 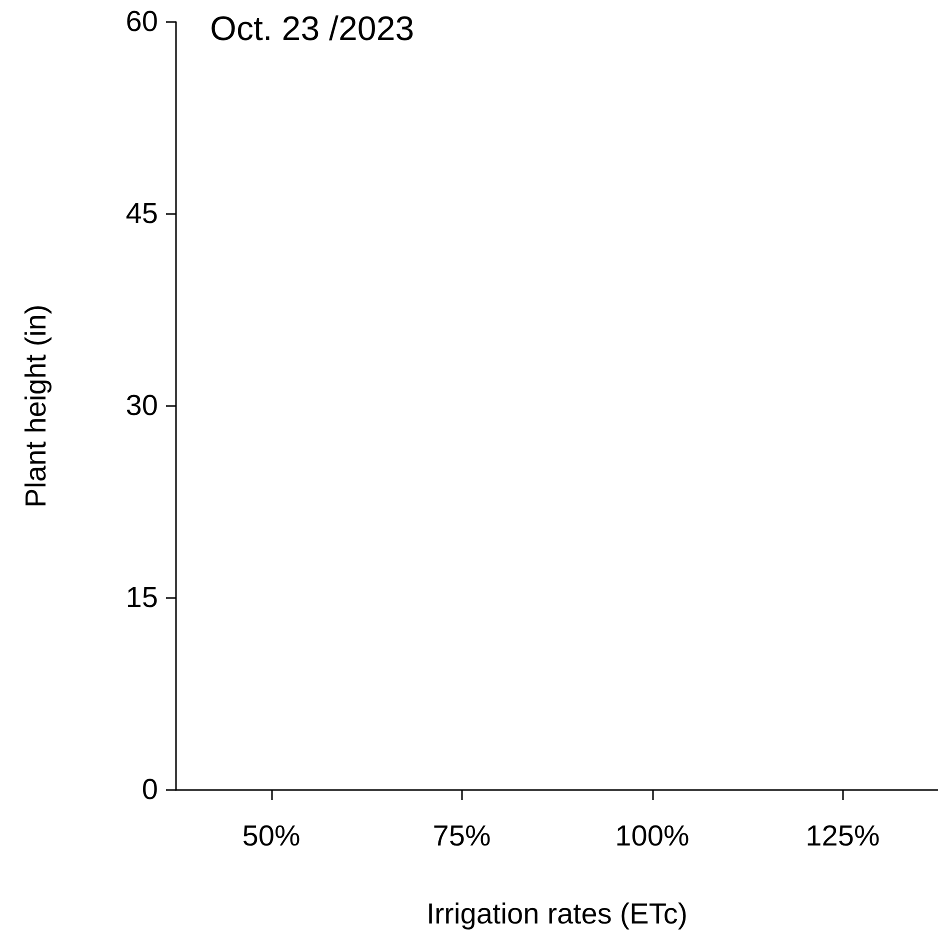 I want to click on y-tick-label: 60, so click(x=142, y=22).